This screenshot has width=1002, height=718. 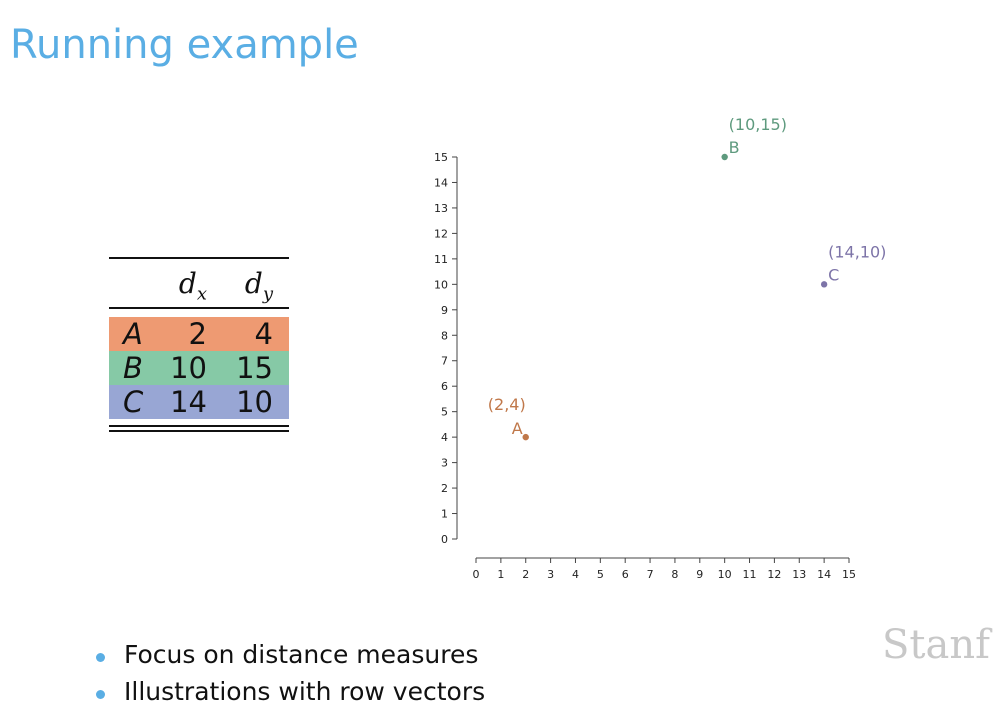 I want to click on x-tick-label: 13, so click(x=799, y=574).